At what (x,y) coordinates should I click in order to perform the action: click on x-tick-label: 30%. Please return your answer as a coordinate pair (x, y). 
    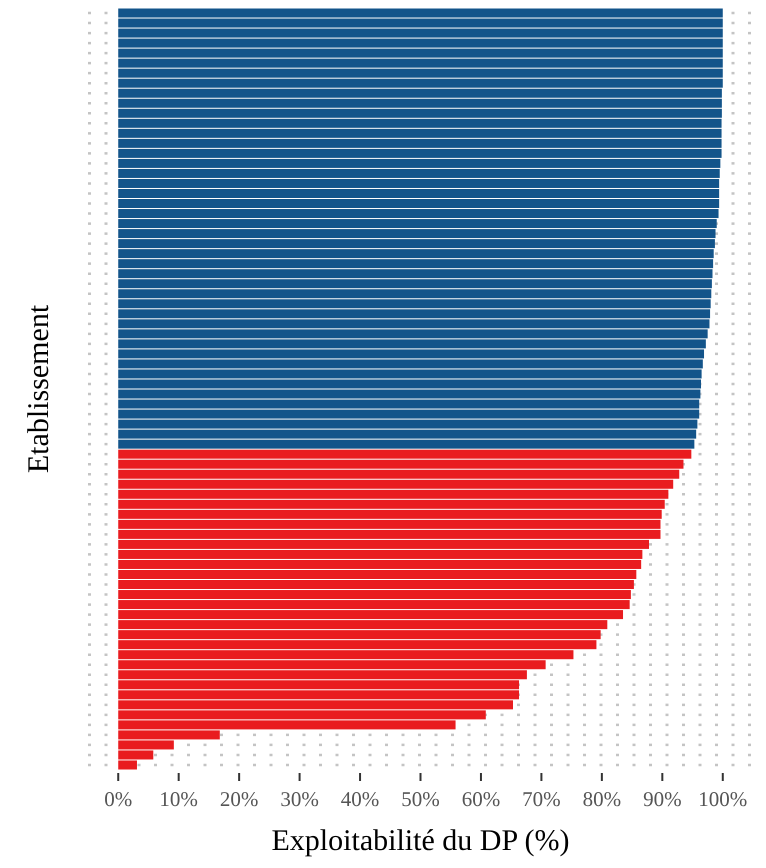
    Looking at the image, I should click on (299, 799).